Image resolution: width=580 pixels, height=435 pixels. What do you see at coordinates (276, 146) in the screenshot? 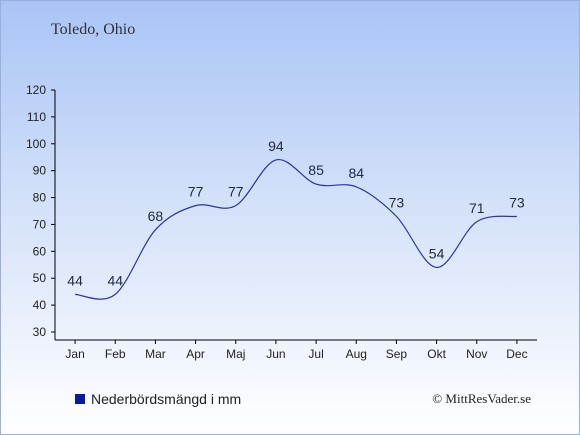
I see `data-label: 94` at bounding box center [276, 146].